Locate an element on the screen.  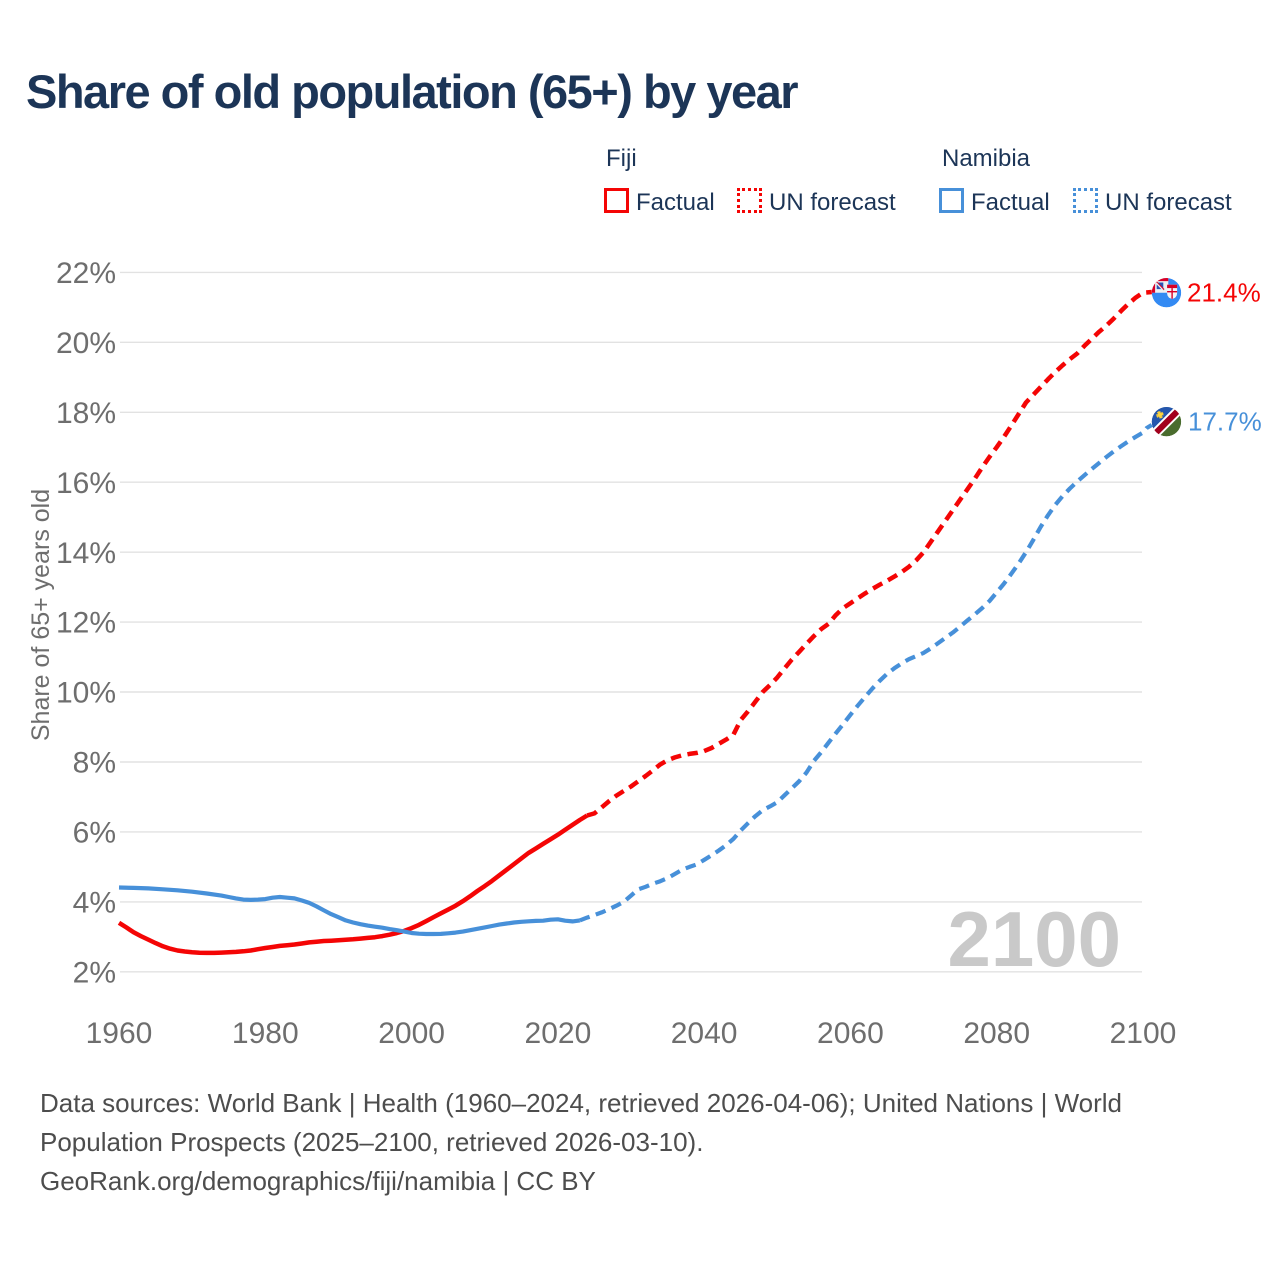
svg-text: Share of 65+ years old is located at coordinates (41, 615).